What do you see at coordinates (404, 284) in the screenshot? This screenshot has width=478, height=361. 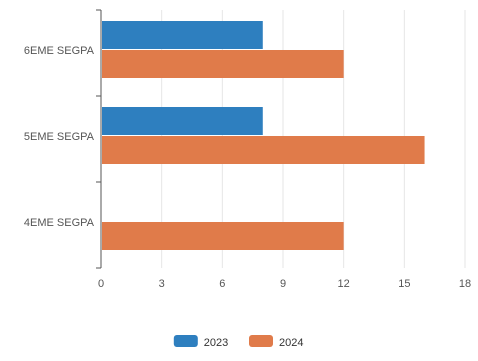 I see `x-tick-label-15: 15` at bounding box center [404, 284].